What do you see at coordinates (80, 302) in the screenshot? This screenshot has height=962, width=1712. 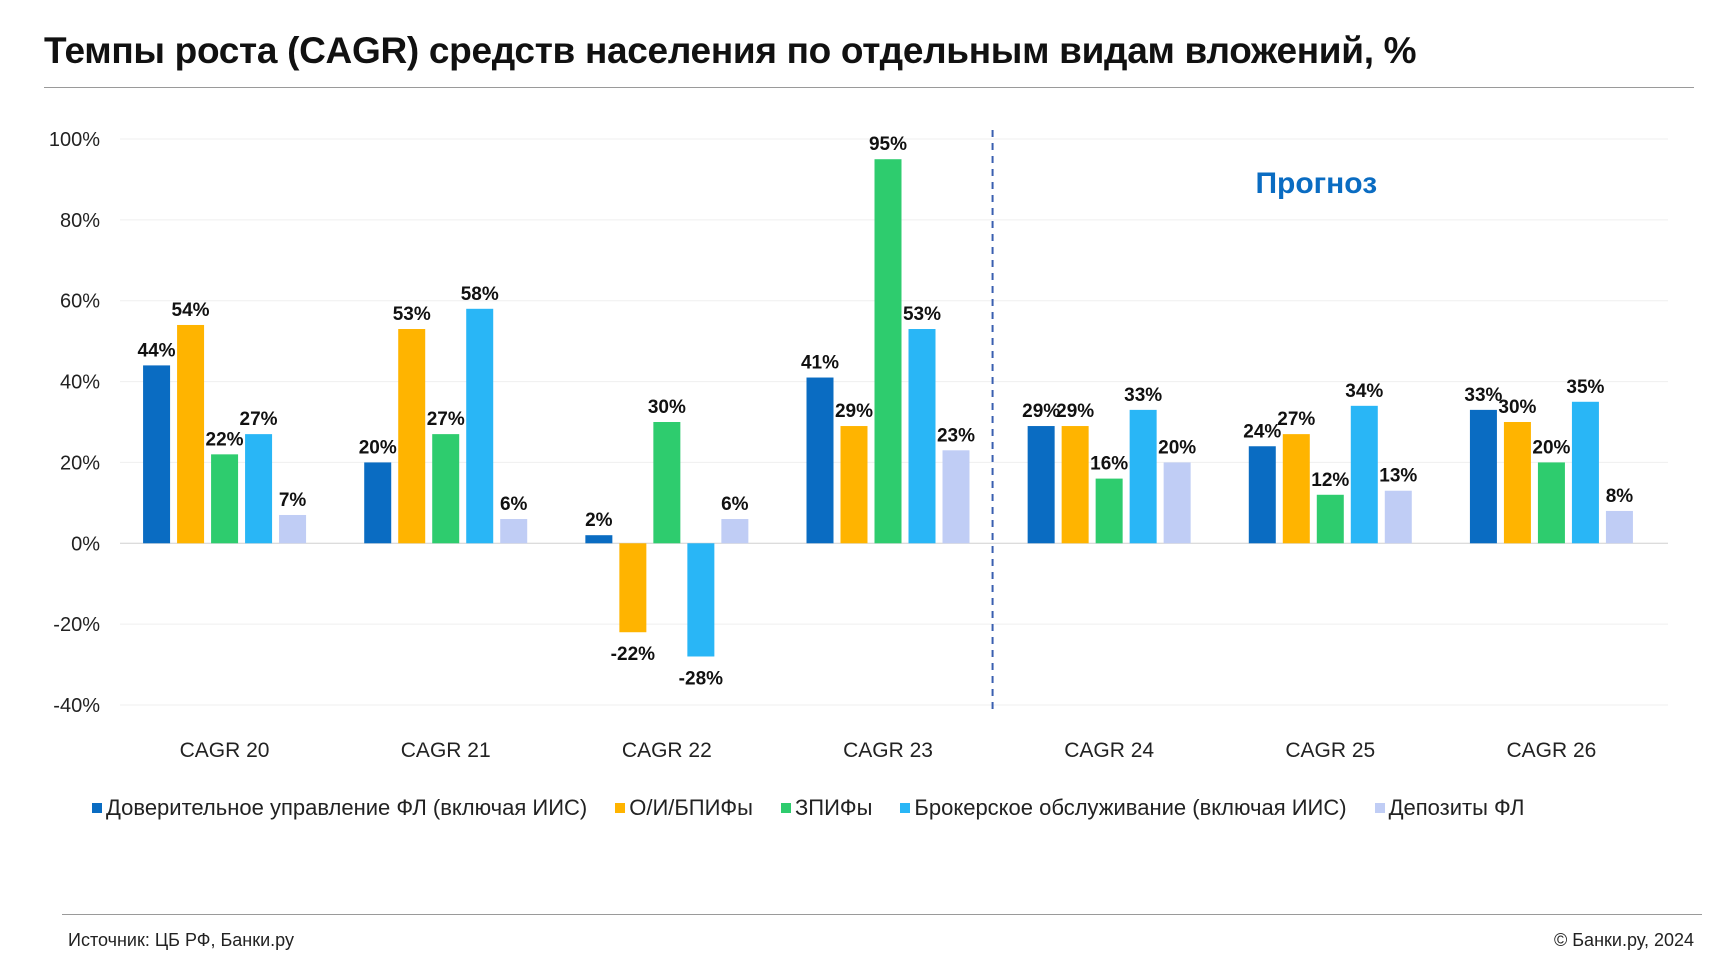 I see `y-tick-label: 60%` at bounding box center [80, 302].